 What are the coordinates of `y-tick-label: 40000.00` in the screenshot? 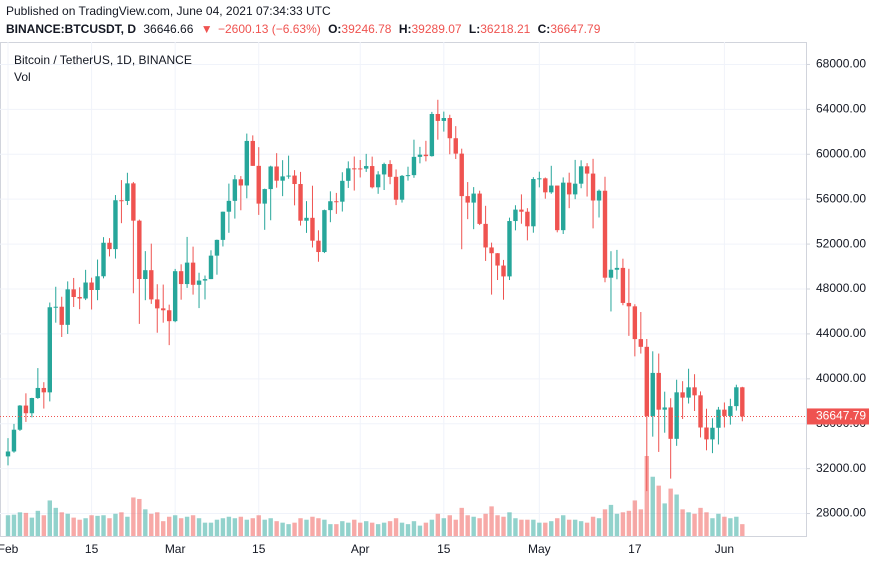 It's located at (841, 378).